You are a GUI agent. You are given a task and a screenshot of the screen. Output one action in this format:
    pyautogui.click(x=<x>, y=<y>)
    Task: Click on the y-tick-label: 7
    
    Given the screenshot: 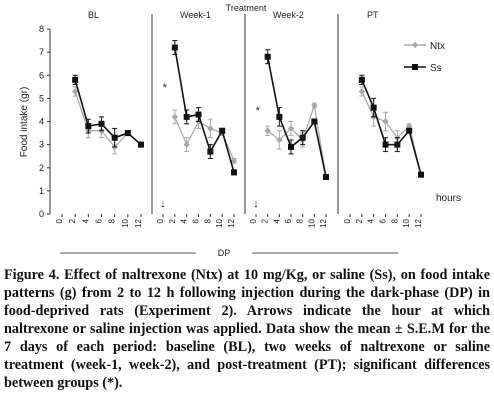 What is the action you would take?
    pyautogui.click(x=41, y=52)
    